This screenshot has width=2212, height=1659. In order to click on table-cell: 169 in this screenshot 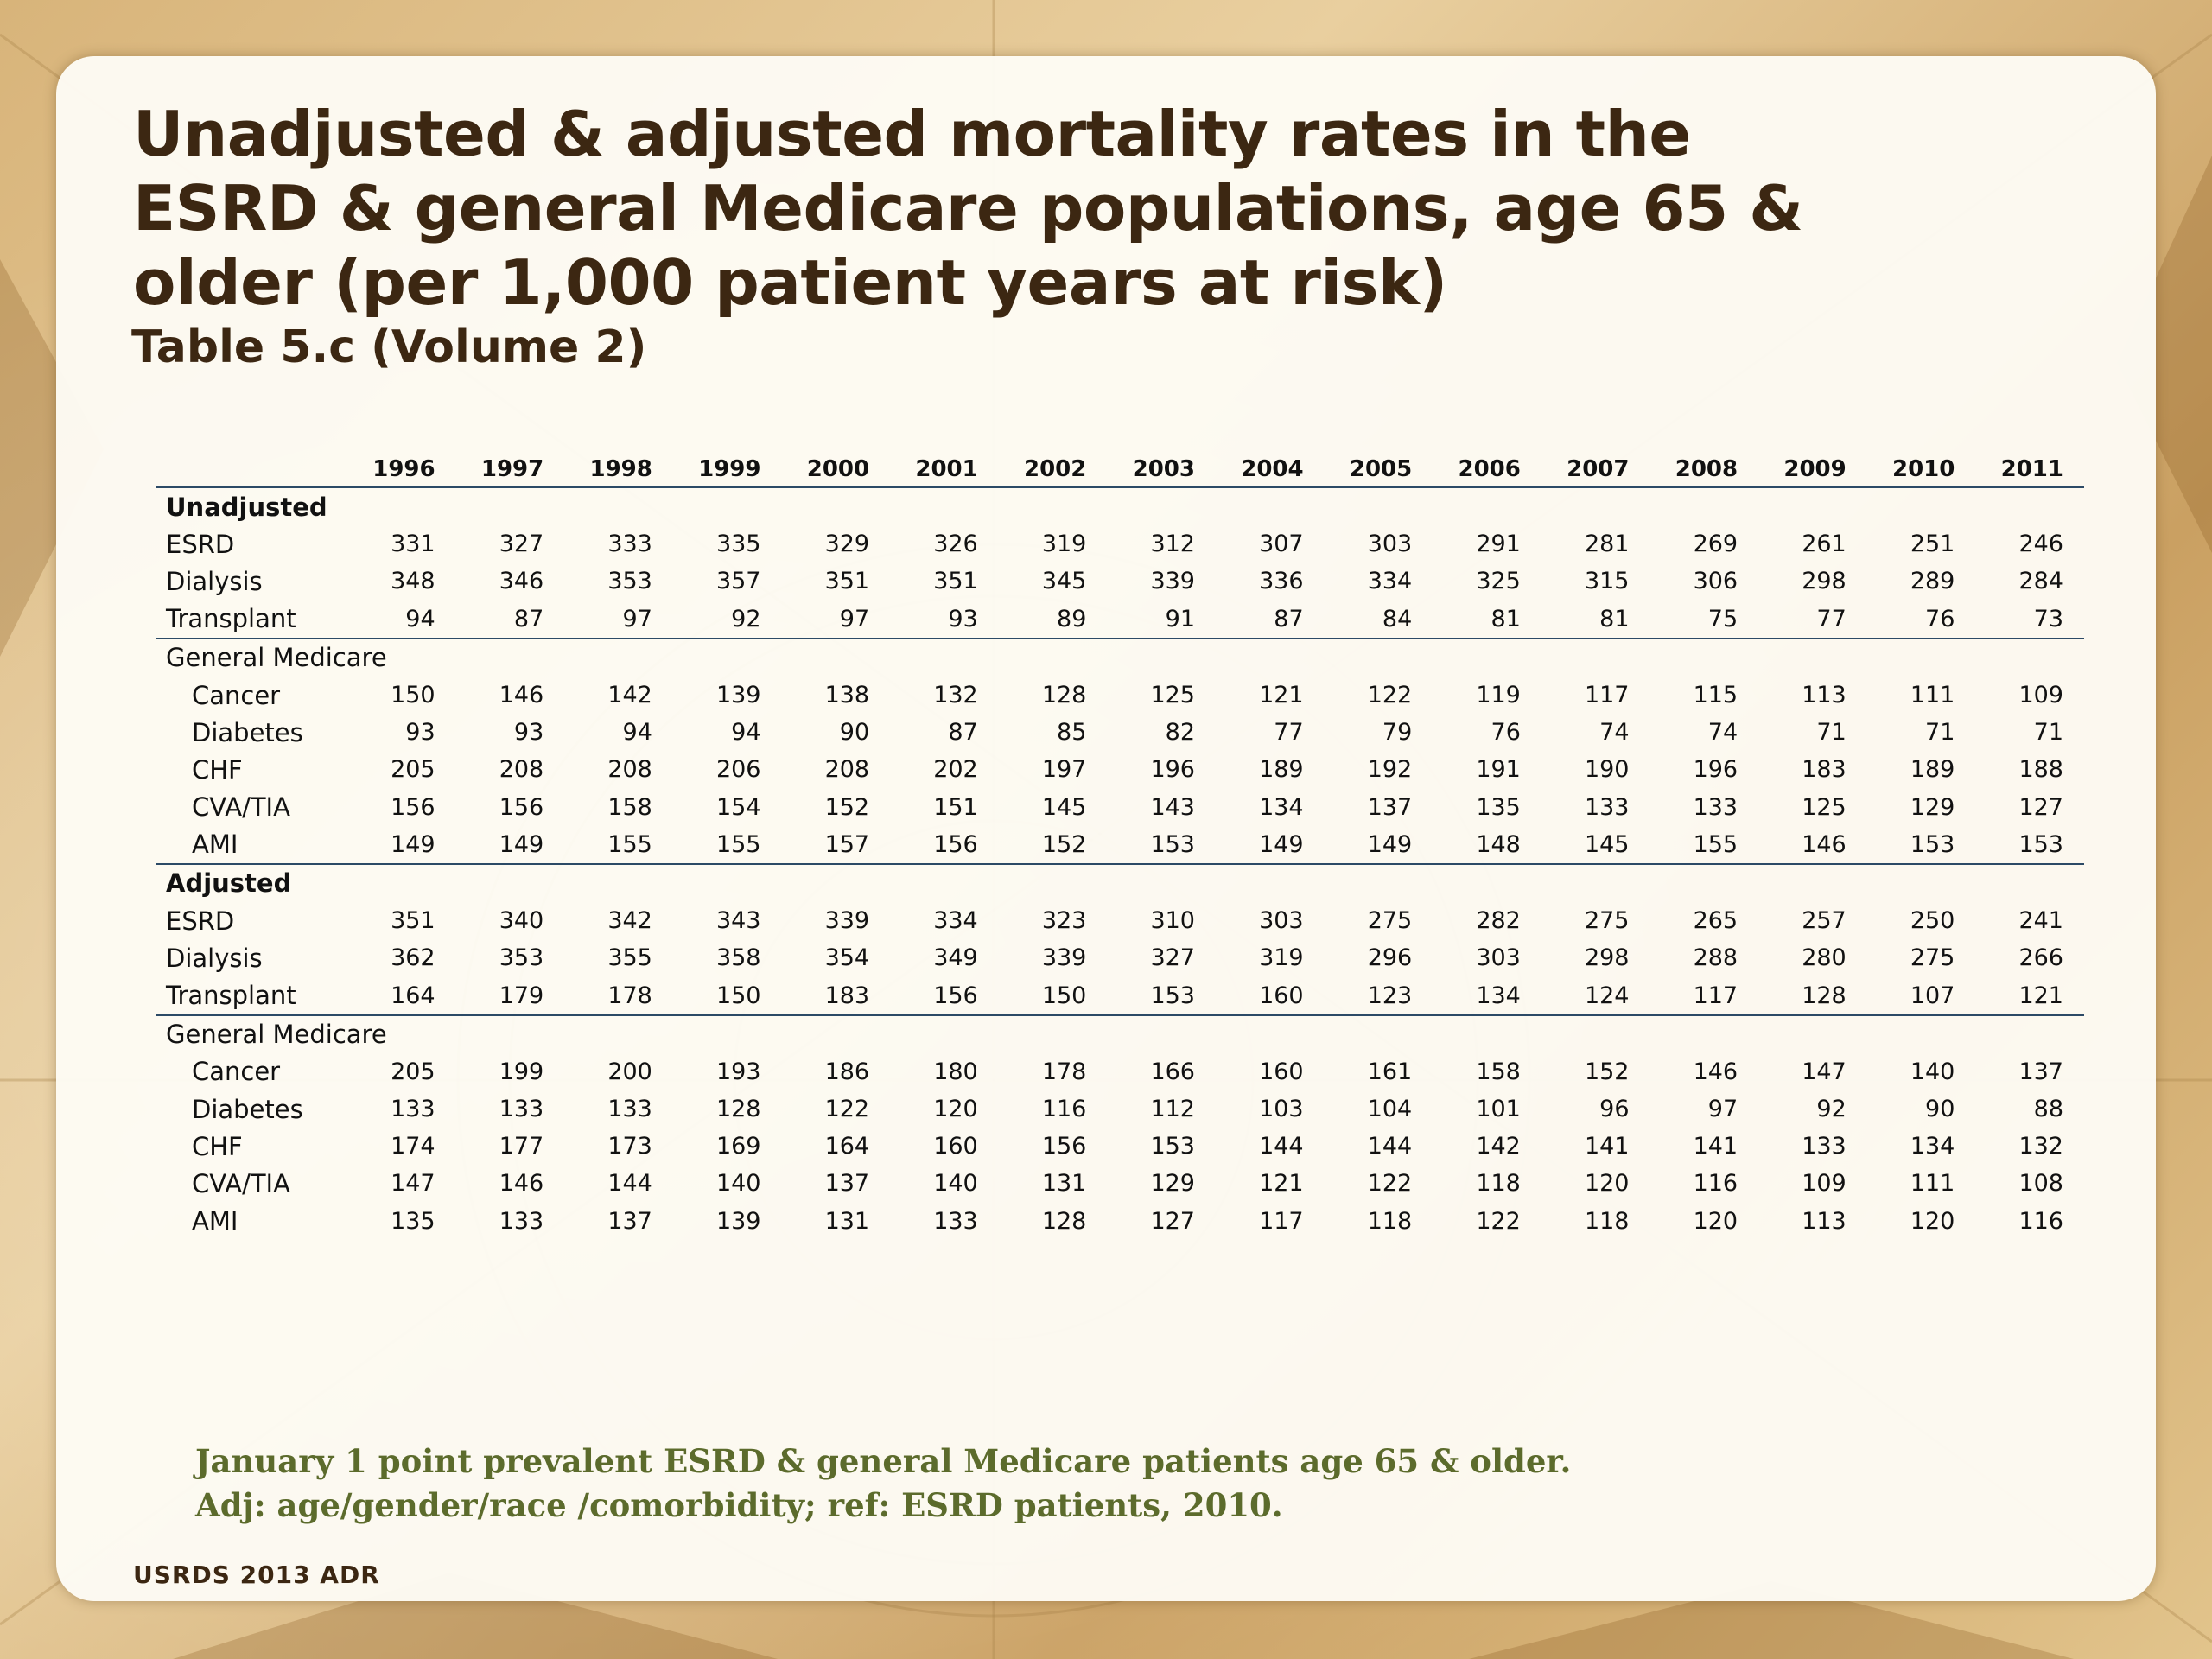, I will do `click(738, 1146)`.